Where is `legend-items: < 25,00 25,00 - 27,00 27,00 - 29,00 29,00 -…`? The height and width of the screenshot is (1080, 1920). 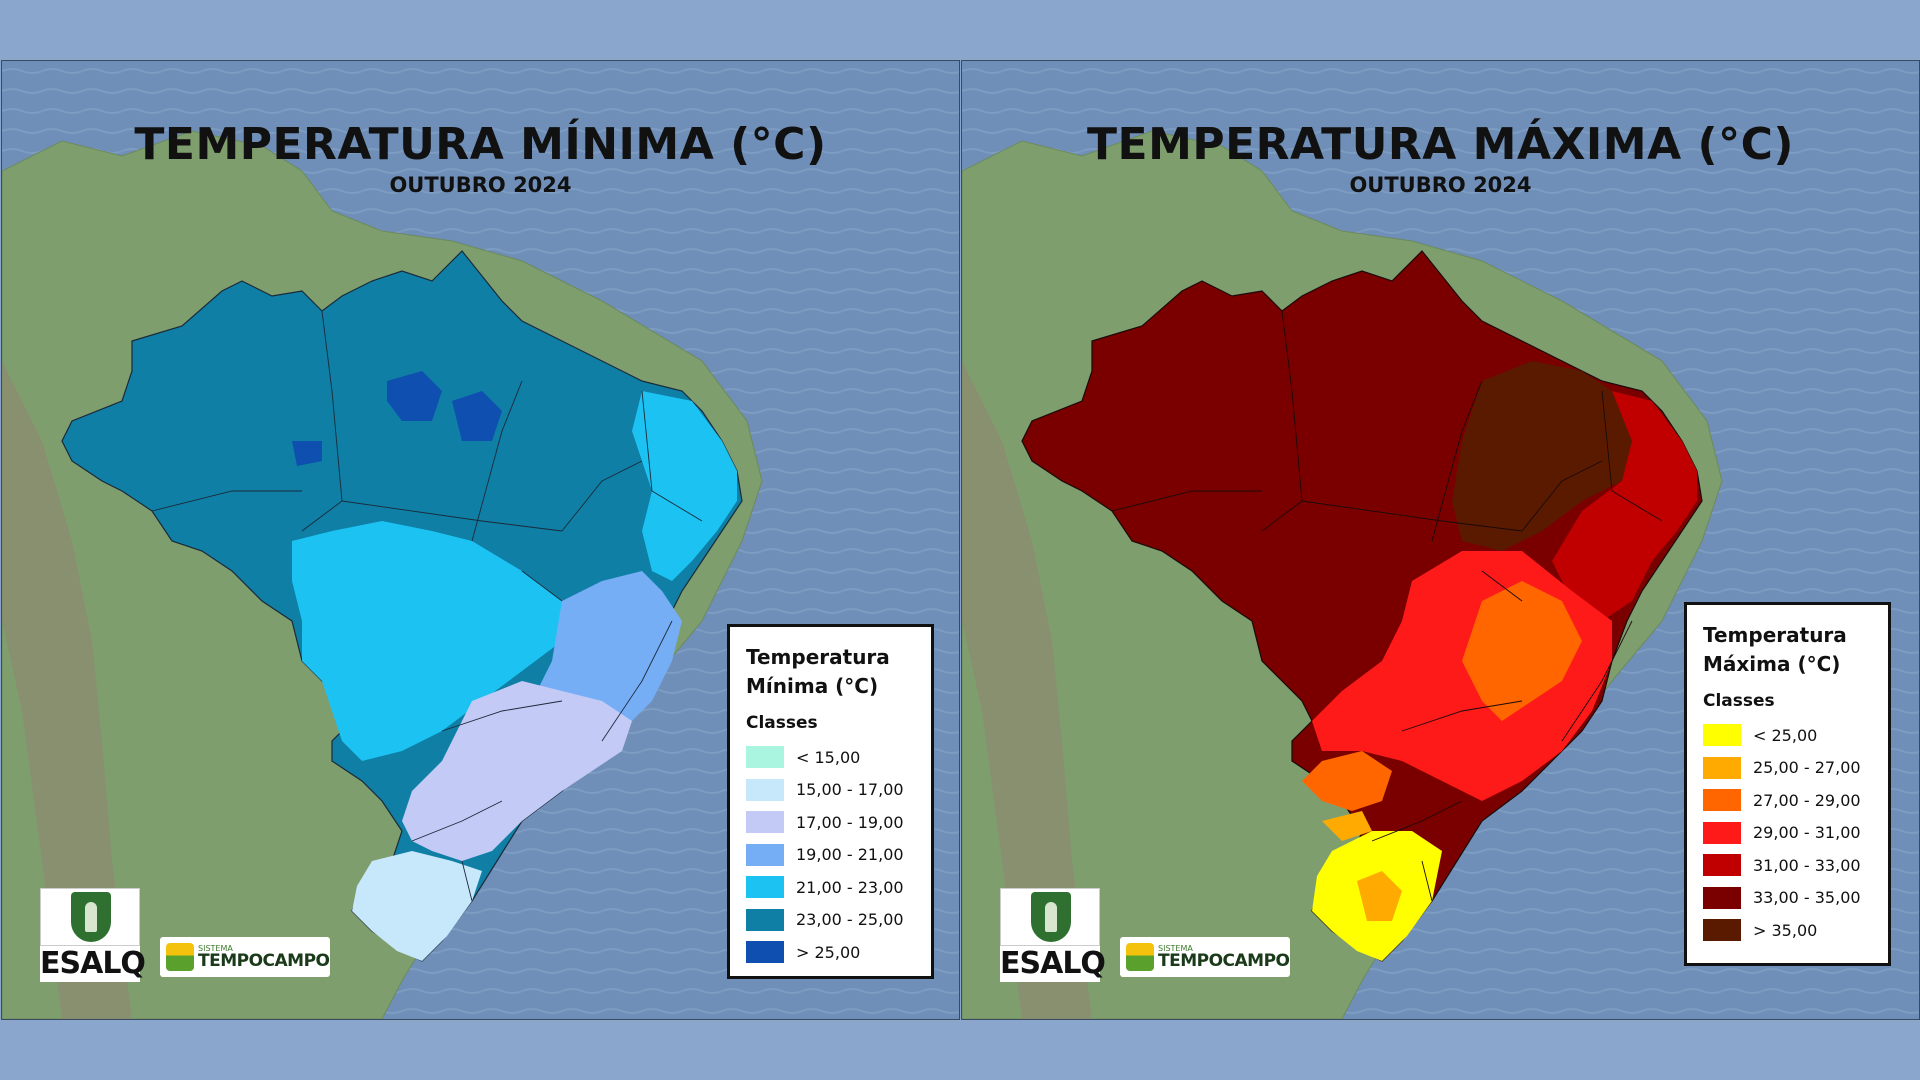
legend-items: < 25,00 25,00 - 27,00 27,00 - 29,00 29,00 -… is located at coordinates (1787, 833).